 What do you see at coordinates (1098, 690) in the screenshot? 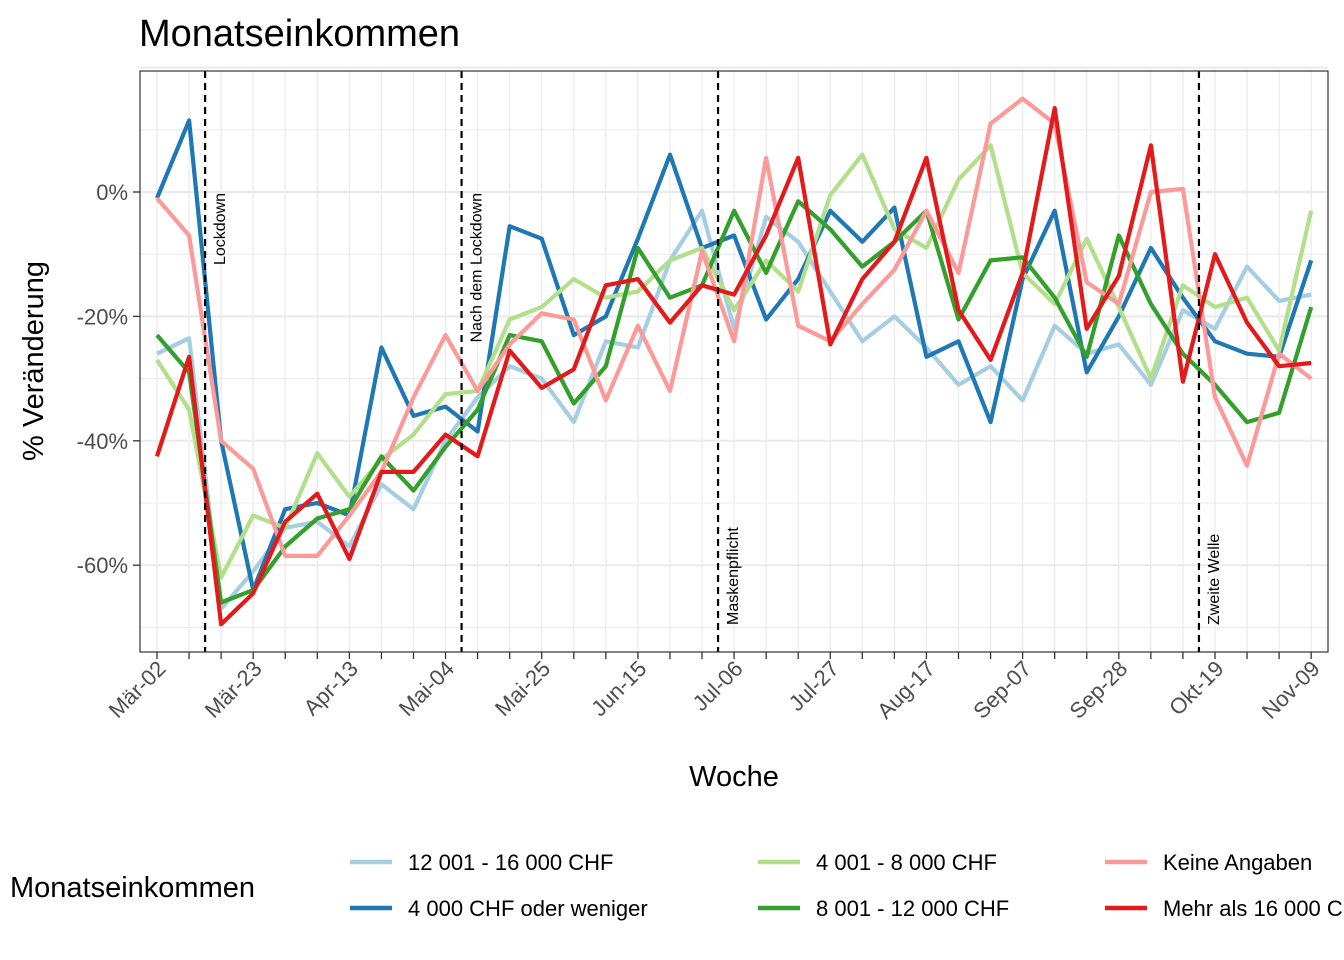
I see `x-tick-label: Sep-28` at bounding box center [1098, 690].